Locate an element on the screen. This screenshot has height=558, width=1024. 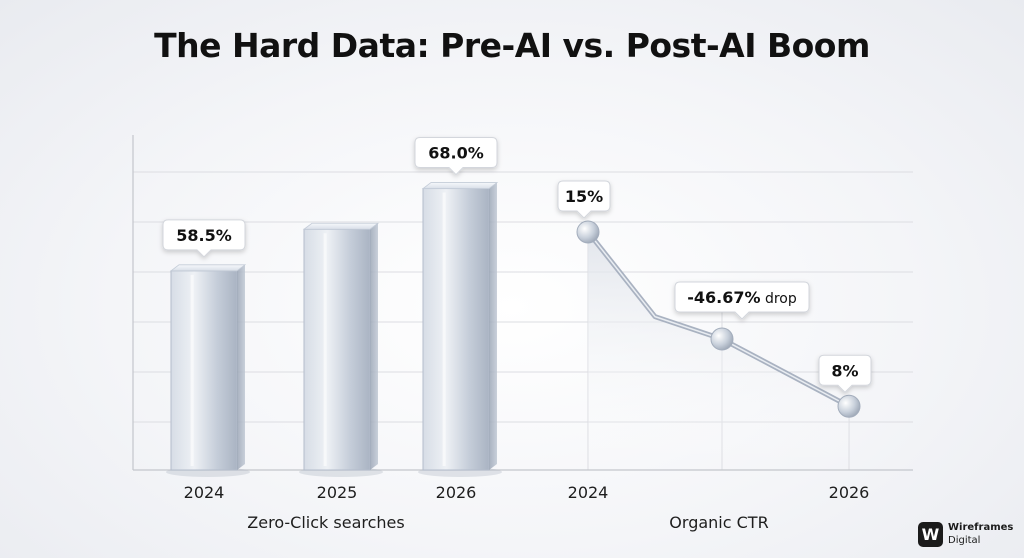
line-area is located at coordinates (718, 350).